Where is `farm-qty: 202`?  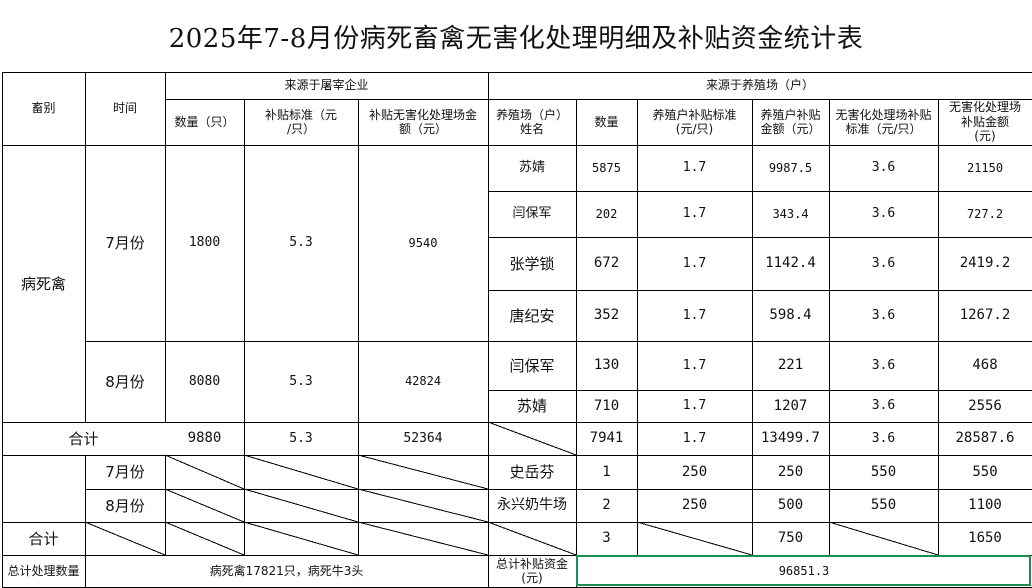
farm-qty: 202 is located at coordinates (606, 213).